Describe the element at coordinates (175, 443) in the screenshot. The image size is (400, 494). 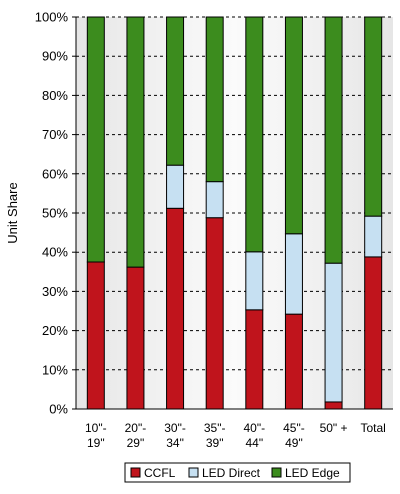
I see `x-tick-label-line: 34"` at that location.